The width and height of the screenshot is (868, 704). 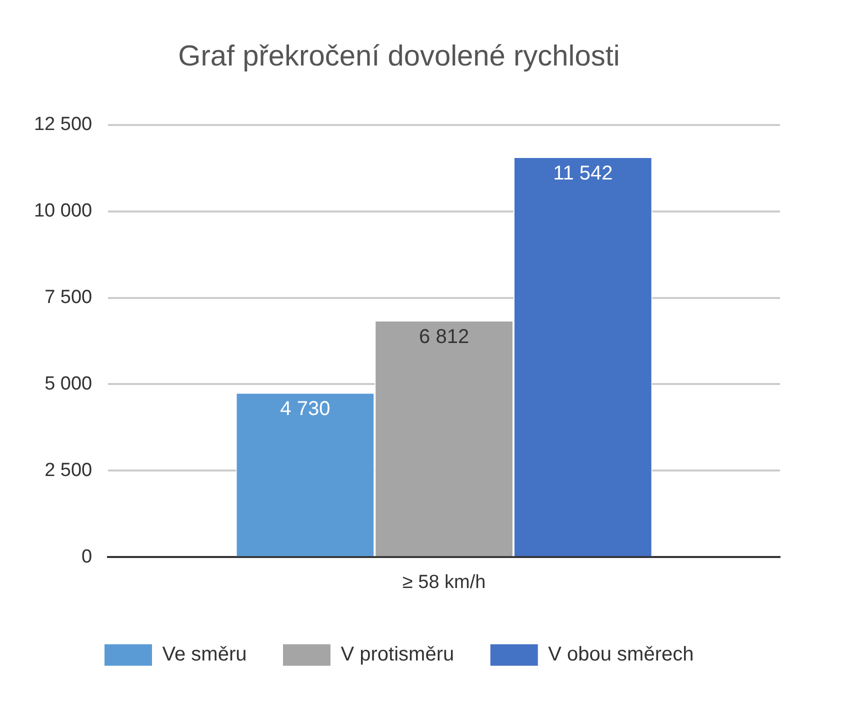 What do you see at coordinates (305, 409) in the screenshot?
I see `data-label: 4 730` at bounding box center [305, 409].